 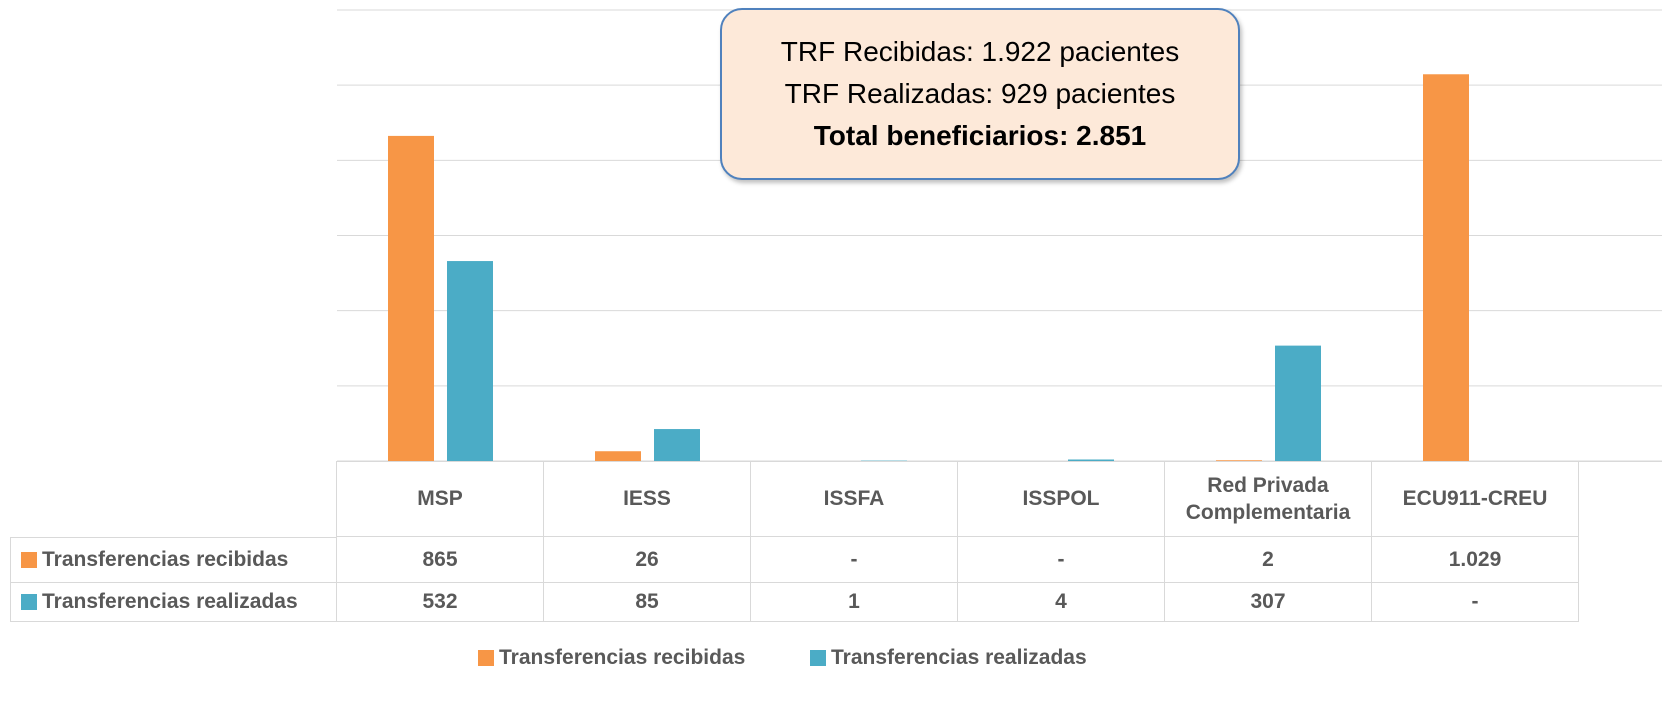 What do you see at coordinates (1061, 602) in the screenshot?
I see `value-label: 4` at bounding box center [1061, 602].